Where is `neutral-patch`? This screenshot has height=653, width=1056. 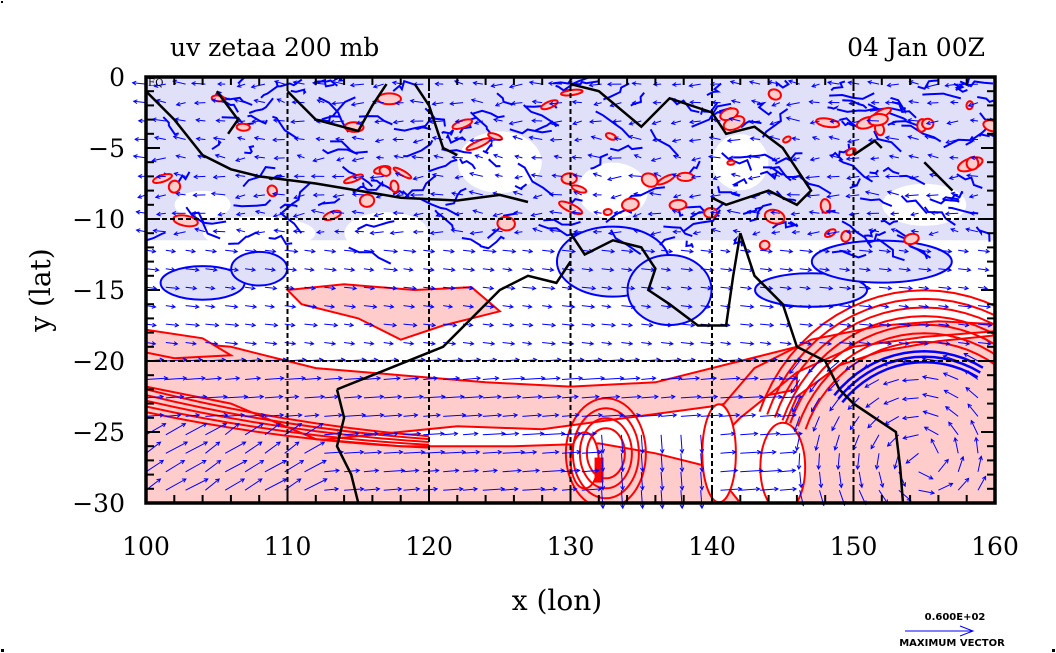 neutral-patch is located at coordinates (612, 190).